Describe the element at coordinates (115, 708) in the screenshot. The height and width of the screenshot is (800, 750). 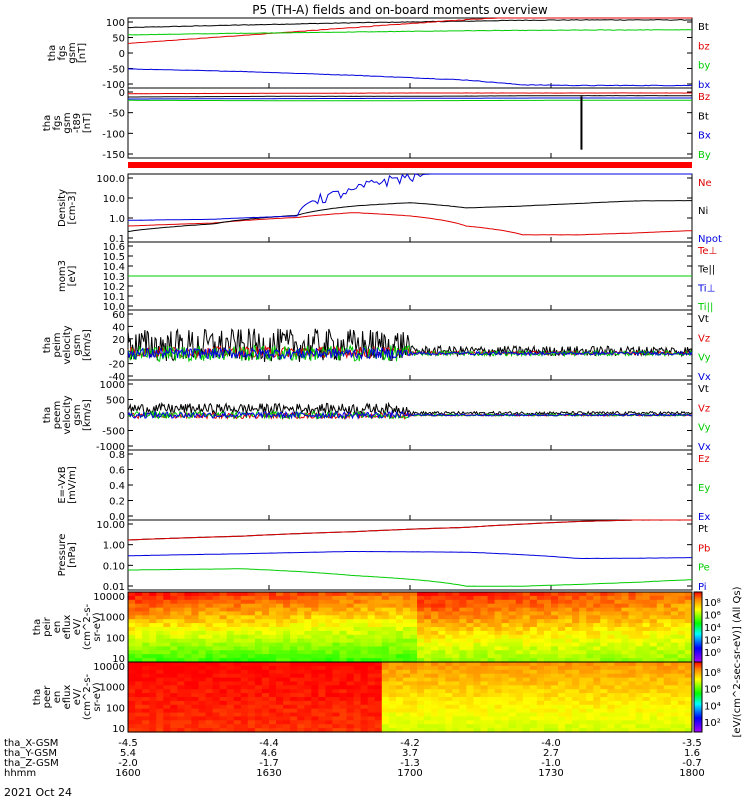
I see `ytick-label: 100` at that location.